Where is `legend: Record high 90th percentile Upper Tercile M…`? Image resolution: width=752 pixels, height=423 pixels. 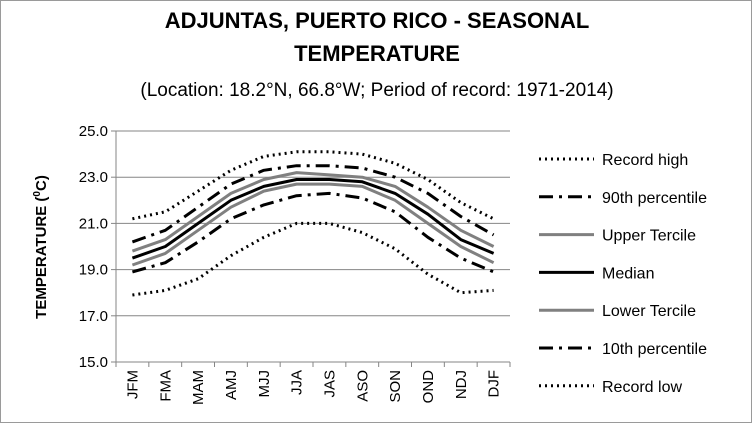 legend: Record high 90th percentile Upper Tercile M… is located at coordinates (623, 274).